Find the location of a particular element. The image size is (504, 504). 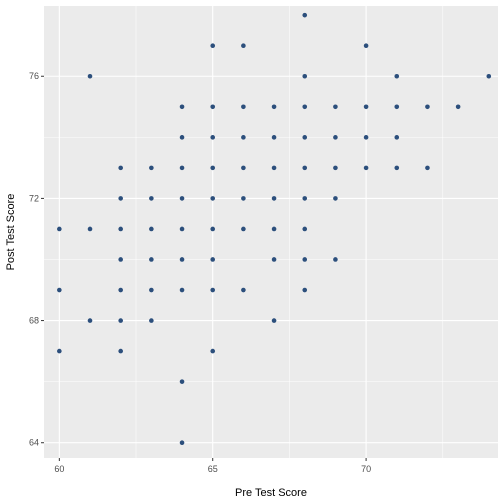

y-tick-label: 76 is located at coordinates (34, 76).